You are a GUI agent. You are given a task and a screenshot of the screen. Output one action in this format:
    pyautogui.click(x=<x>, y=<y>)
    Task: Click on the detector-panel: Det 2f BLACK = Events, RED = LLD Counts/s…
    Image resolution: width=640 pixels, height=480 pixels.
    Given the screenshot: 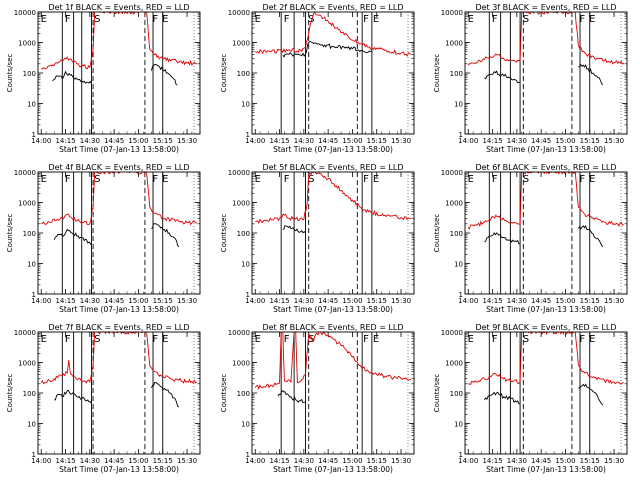 What is the action you would take?
    pyautogui.click(x=317, y=78)
    